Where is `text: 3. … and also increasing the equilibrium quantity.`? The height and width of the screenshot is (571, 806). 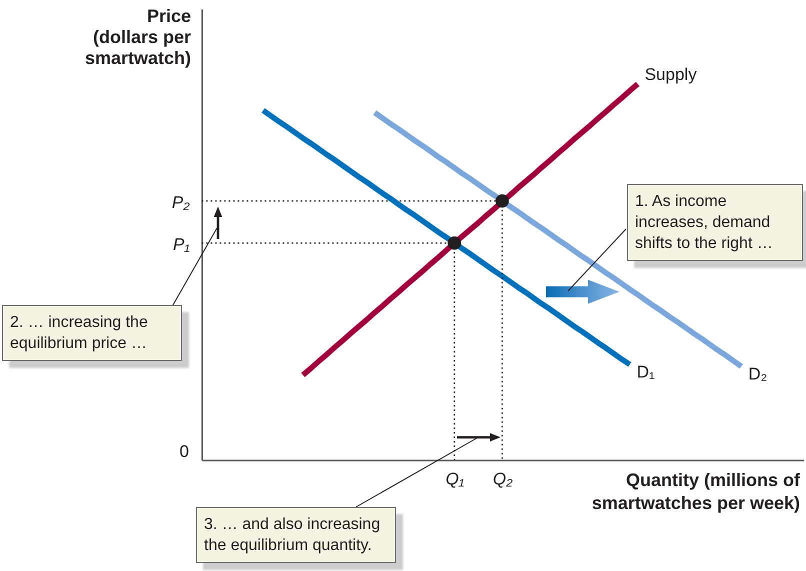
text: 3. … and also increasing the equilibrium quantity. is located at coordinates (296, 535).